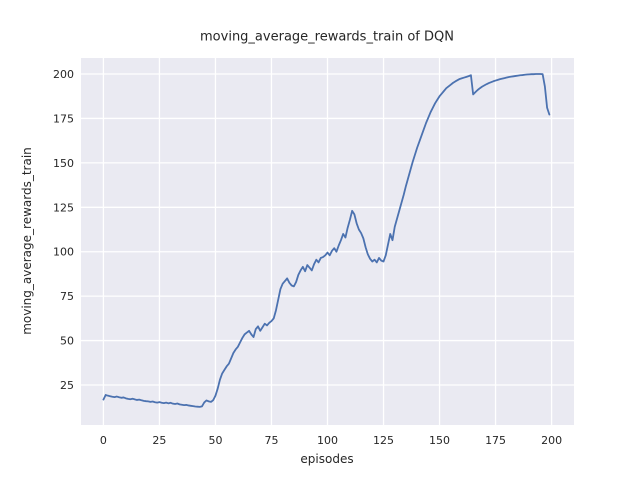 This screenshot has width=640, height=480. What do you see at coordinates (63, 252) in the screenshot?
I see `y-tick-label: 100` at bounding box center [63, 252].